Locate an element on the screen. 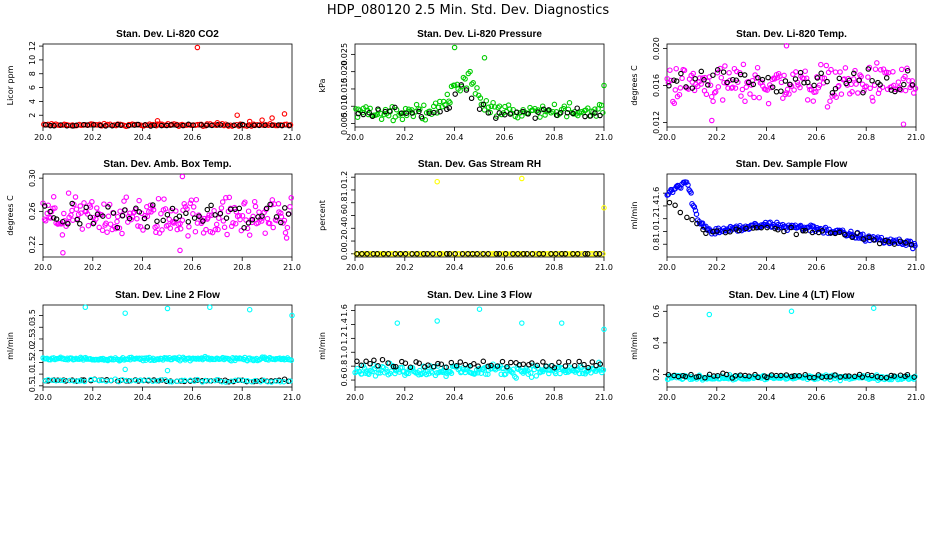  y-tick-label: 0.015 is located at coordinates (344, 89).